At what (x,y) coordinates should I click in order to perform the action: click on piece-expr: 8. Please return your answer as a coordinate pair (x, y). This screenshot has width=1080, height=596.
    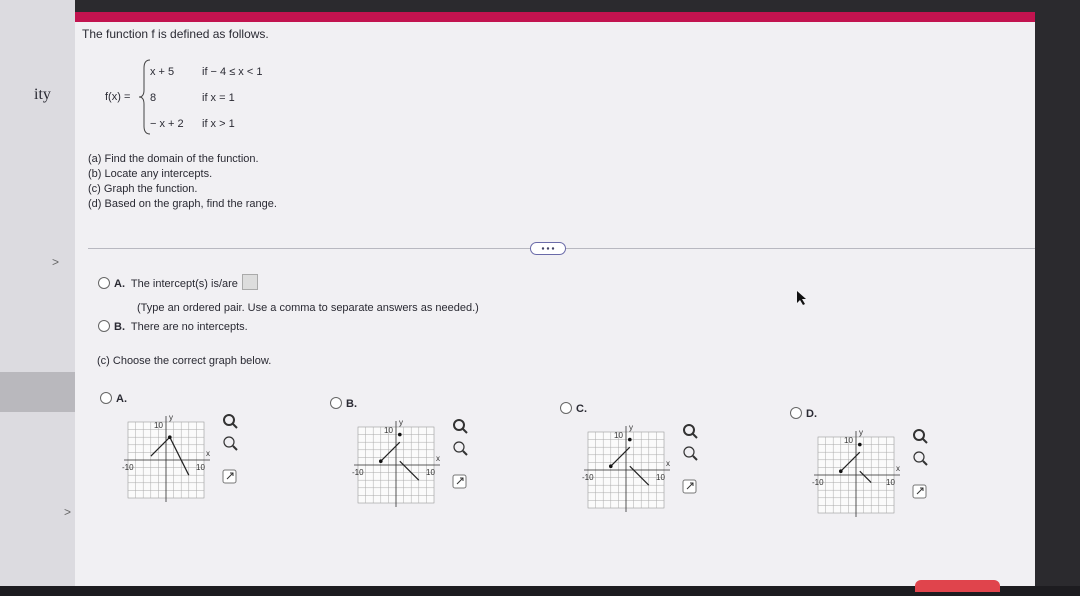
    Looking at the image, I should click on (153, 98).